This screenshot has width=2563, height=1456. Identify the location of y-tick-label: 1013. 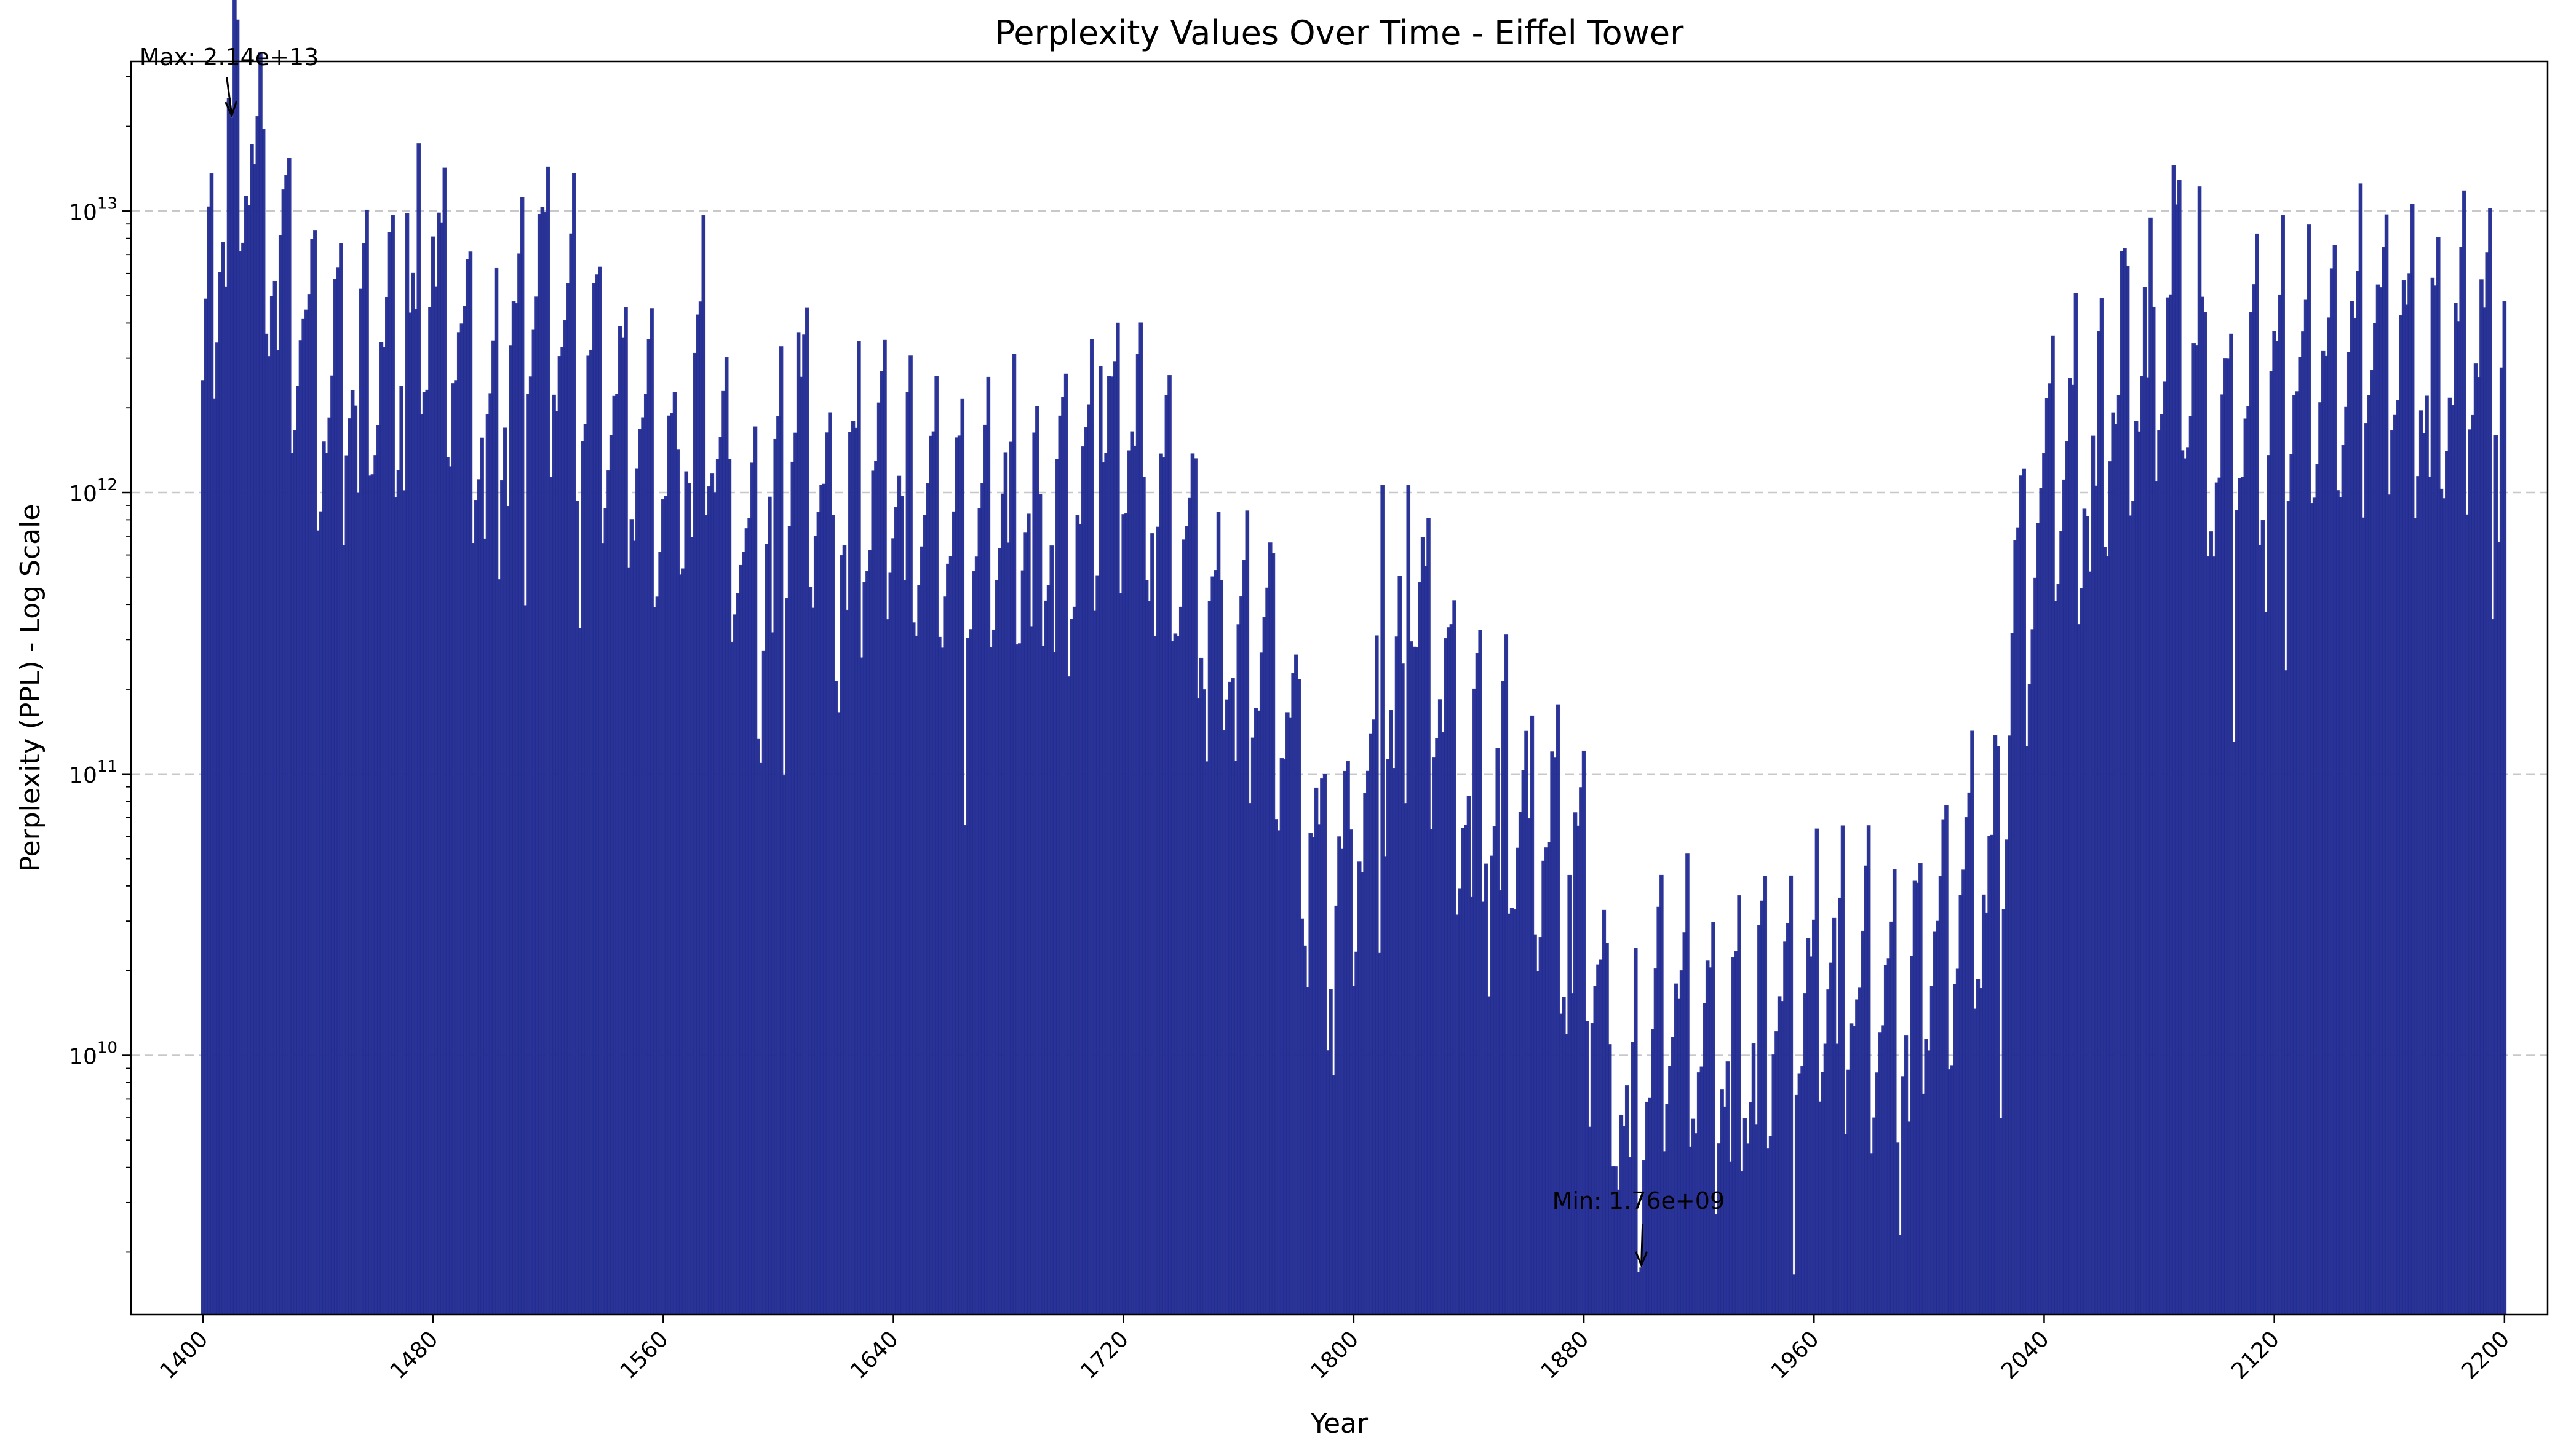
(93, 210).